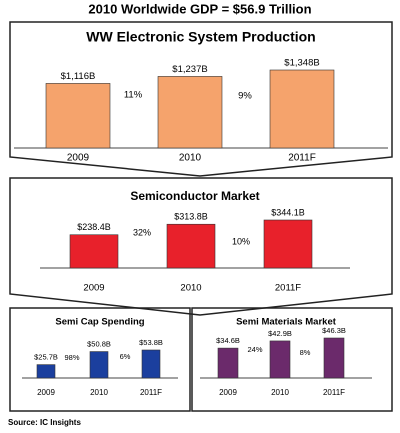 The height and width of the screenshot is (433, 400). I want to click on growth-label: 11%, so click(133, 95).